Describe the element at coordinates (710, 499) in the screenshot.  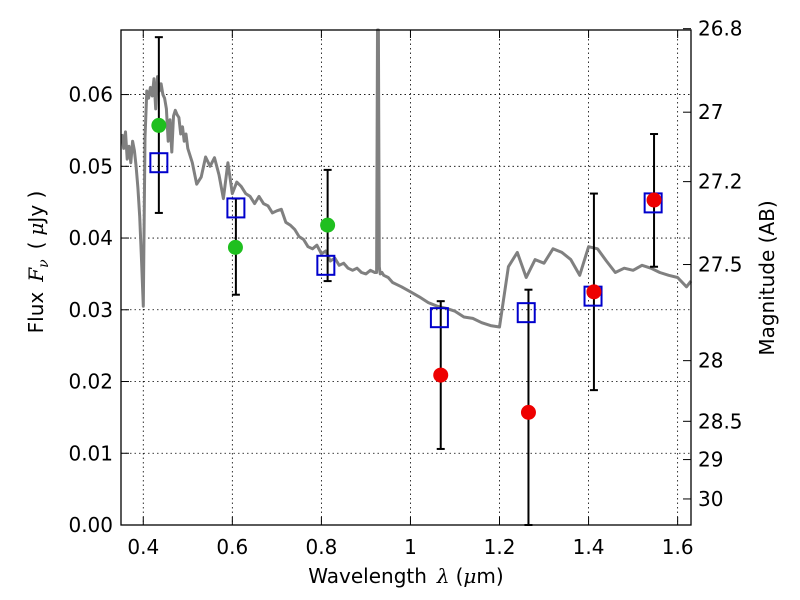
I see `y2-tick-label: 30` at that location.